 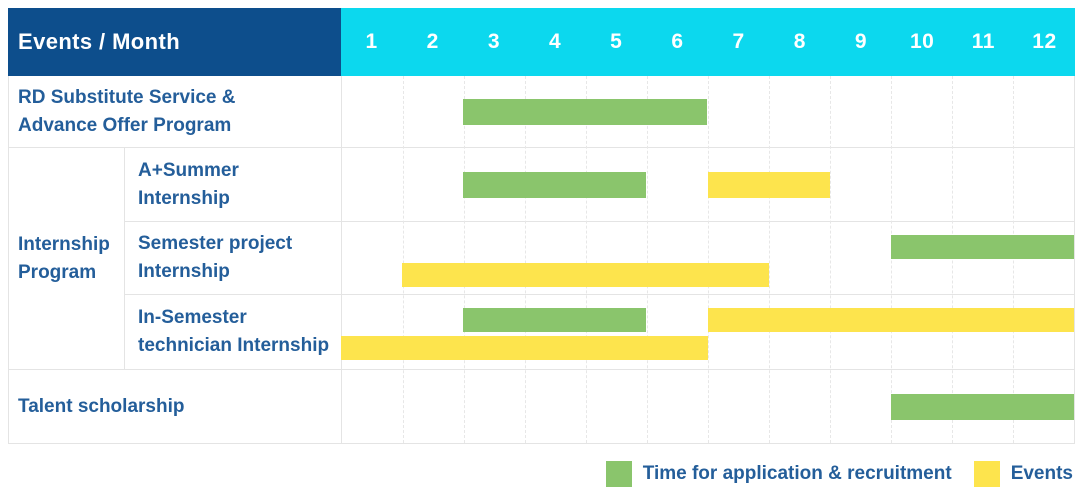 What do you see at coordinates (797, 473) in the screenshot?
I see `legend-label-recruitment: Time for application & recruitment` at bounding box center [797, 473].